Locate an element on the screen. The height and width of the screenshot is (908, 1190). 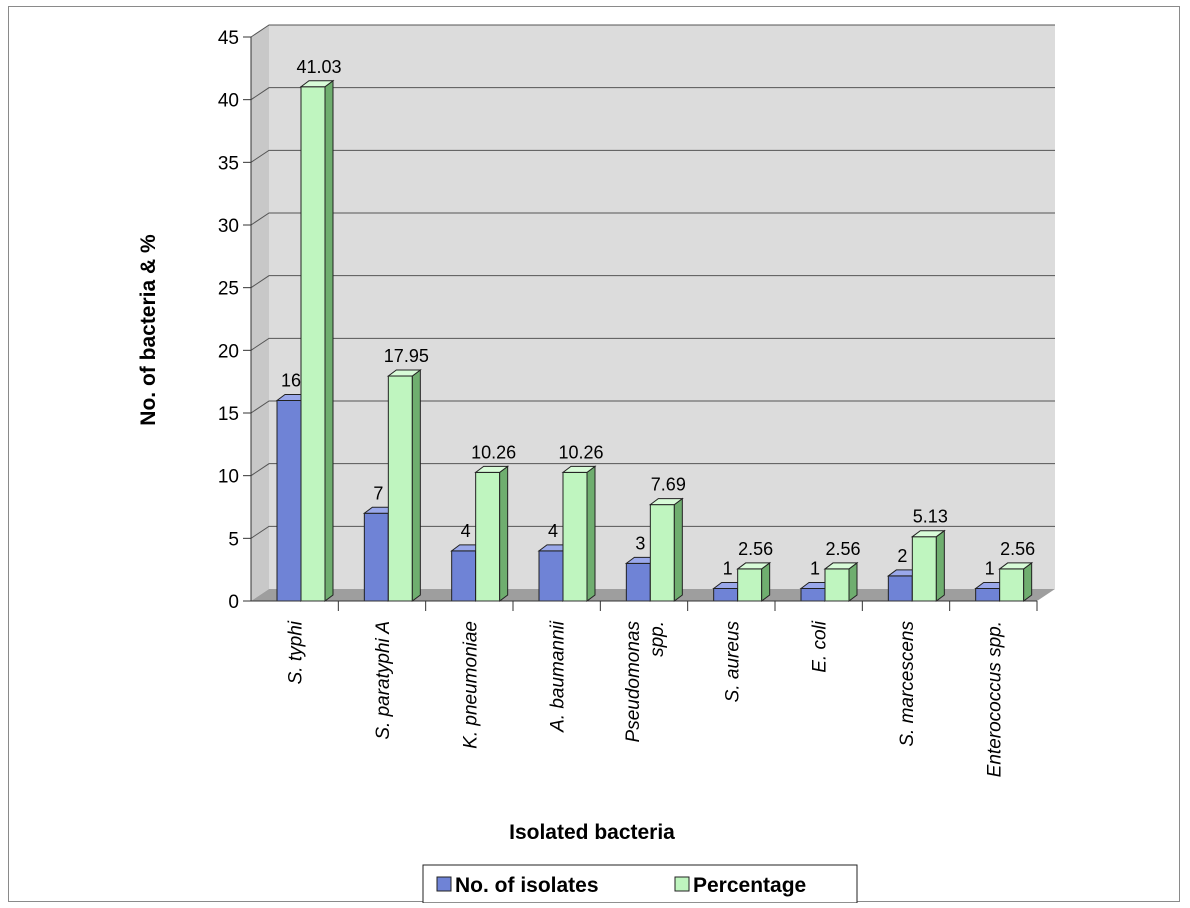
x-category-label: Enterococcus spp. is located at coordinates (994, 699).